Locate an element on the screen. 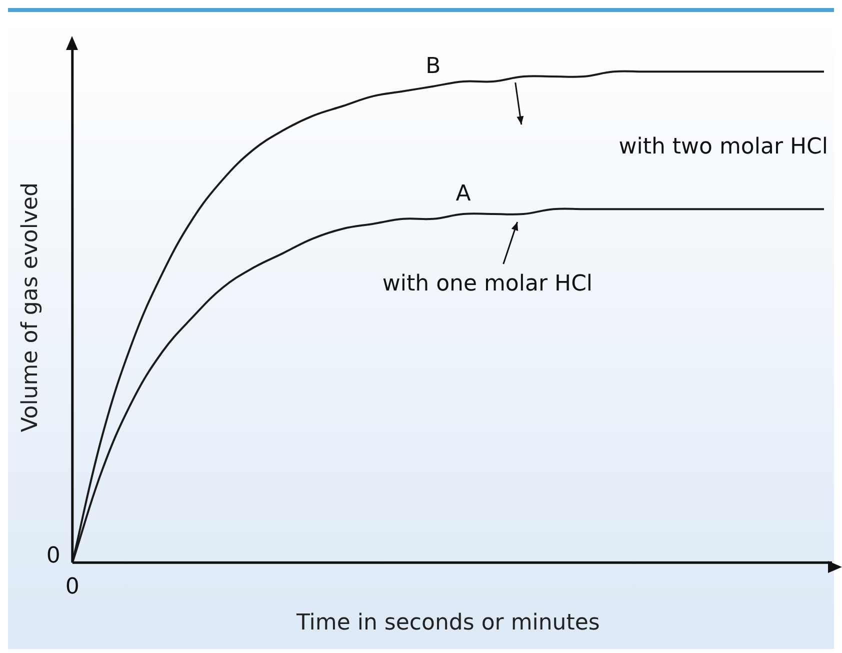 This screenshot has height=653, width=842. series-label: A is located at coordinates (463, 194).